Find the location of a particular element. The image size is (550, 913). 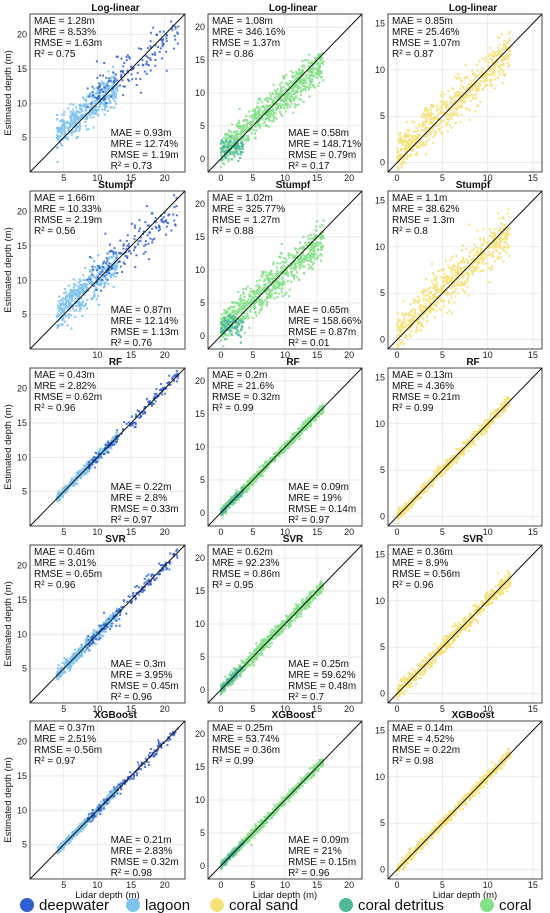

x-tick-label: 20 is located at coordinates (165, 355).